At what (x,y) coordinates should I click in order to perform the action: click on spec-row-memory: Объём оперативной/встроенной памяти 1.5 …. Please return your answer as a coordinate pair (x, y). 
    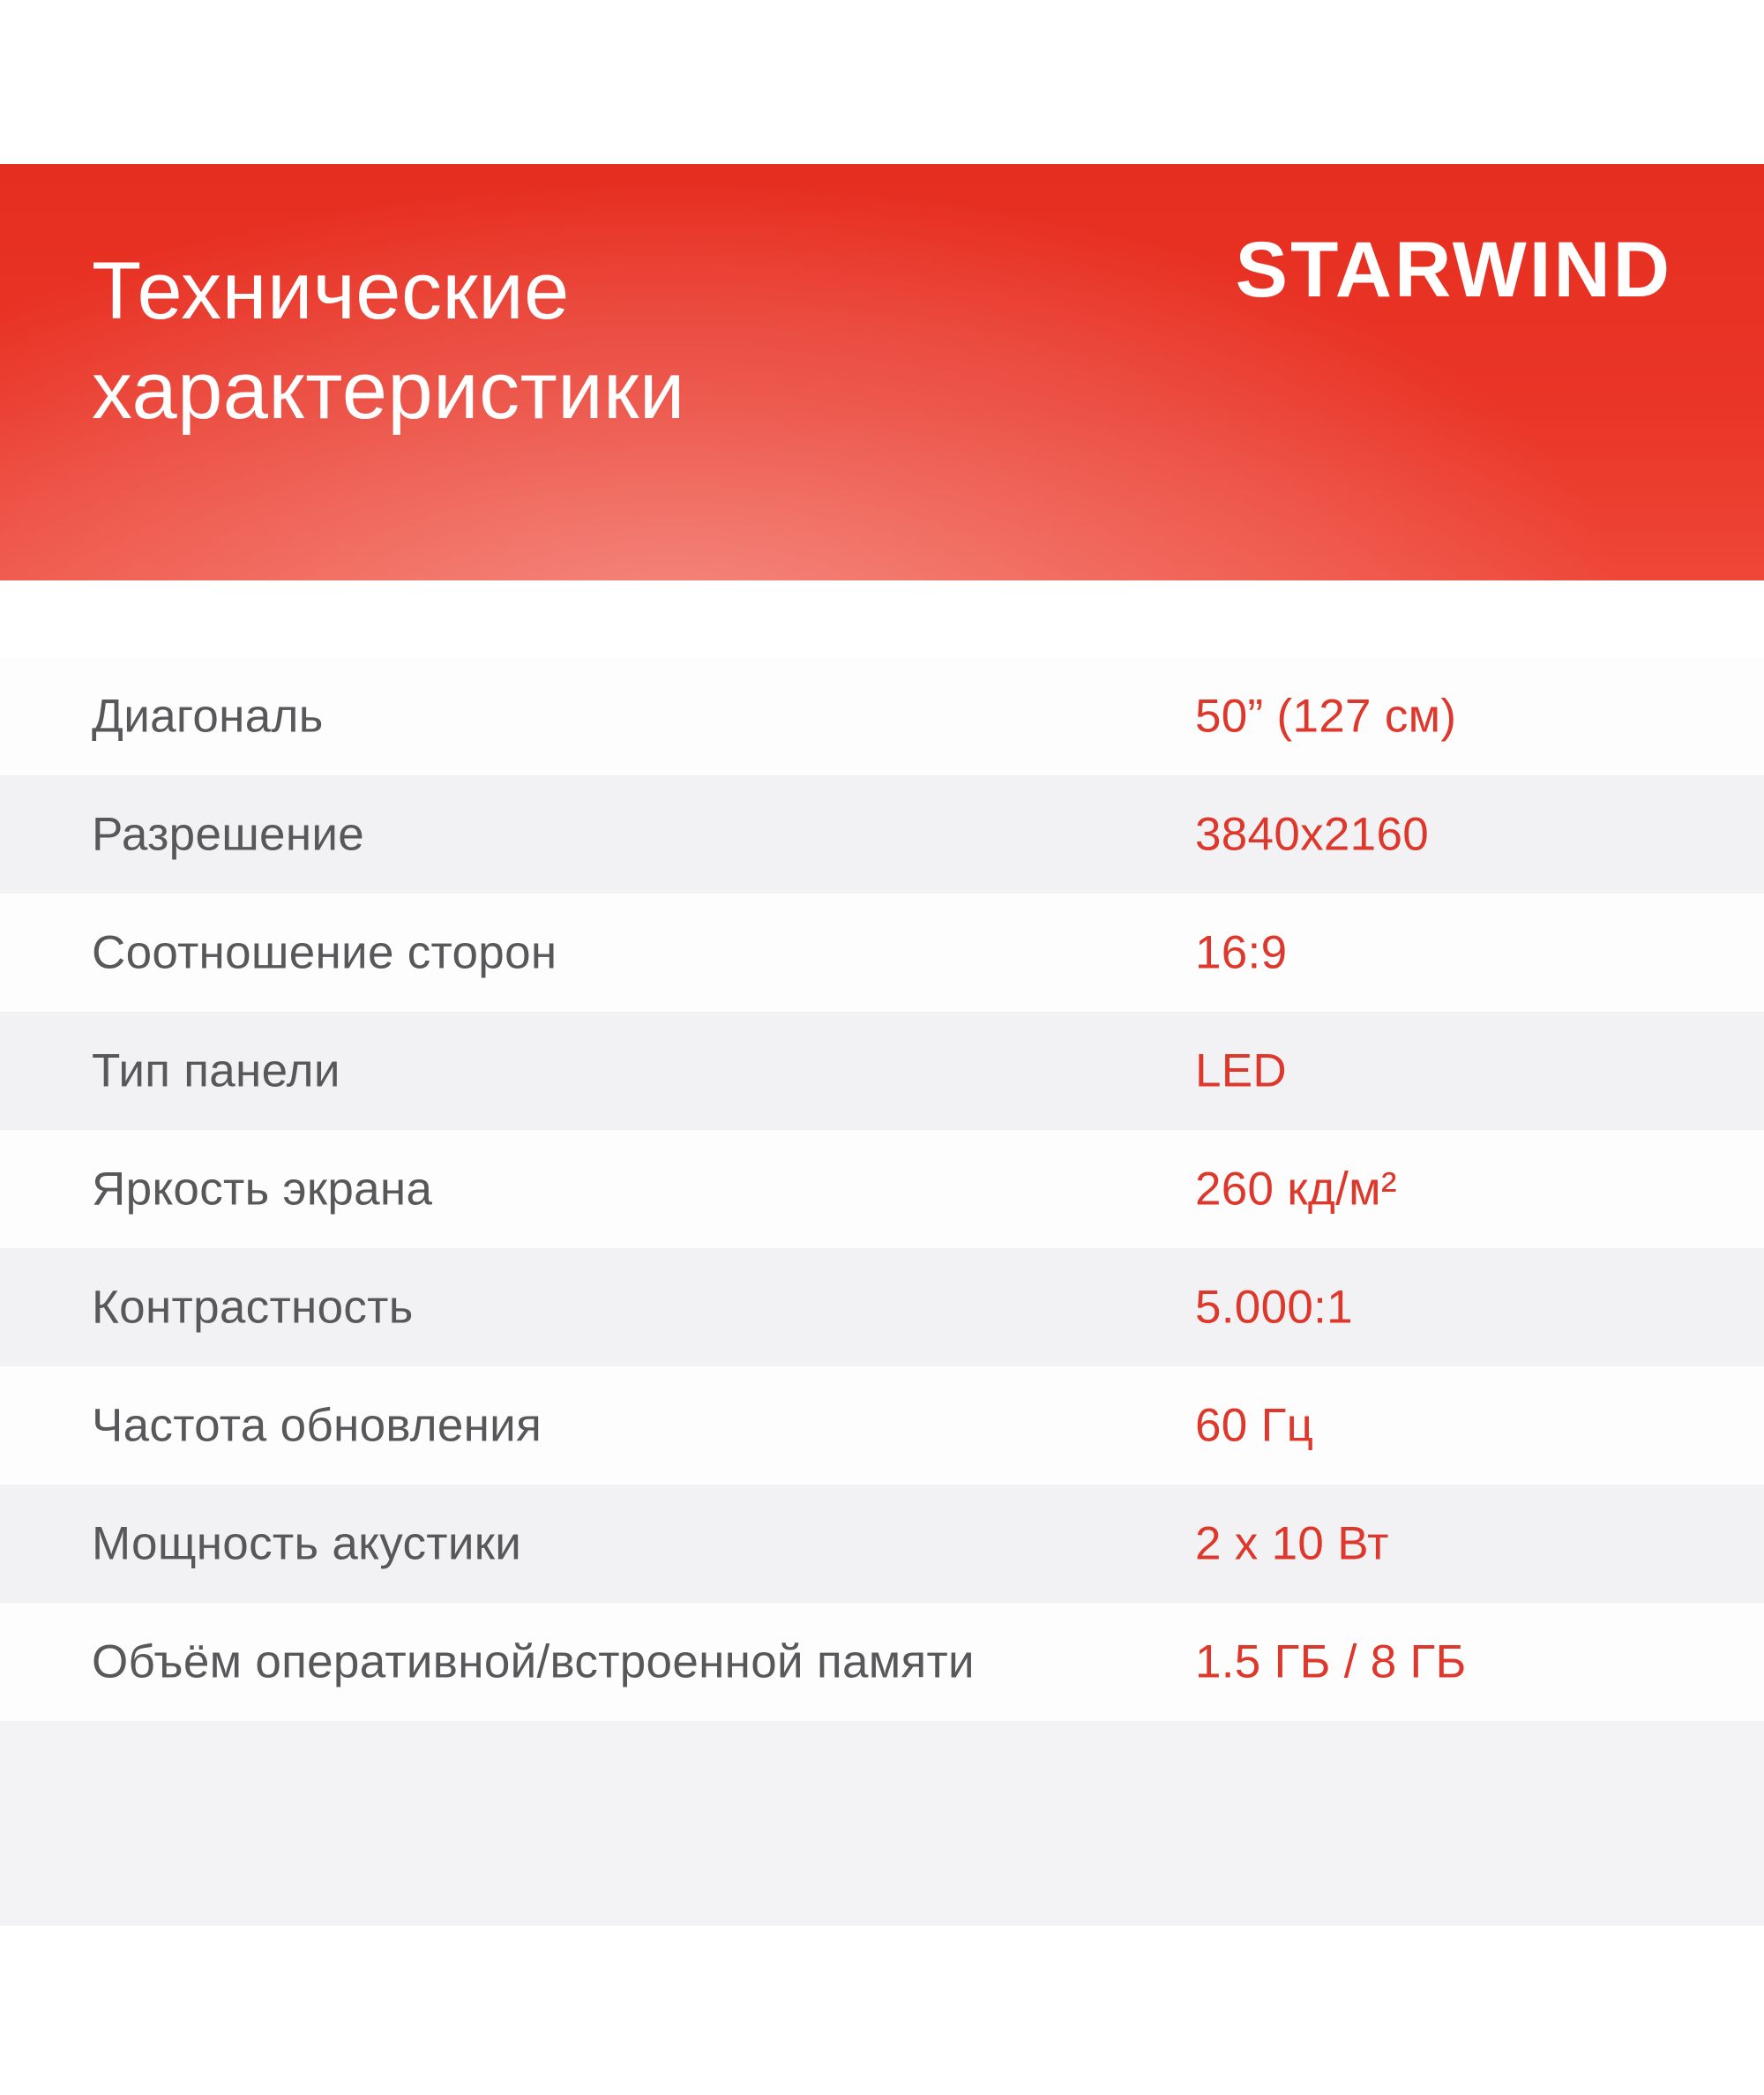
    Looking at the image, I should click on (882, 1662).